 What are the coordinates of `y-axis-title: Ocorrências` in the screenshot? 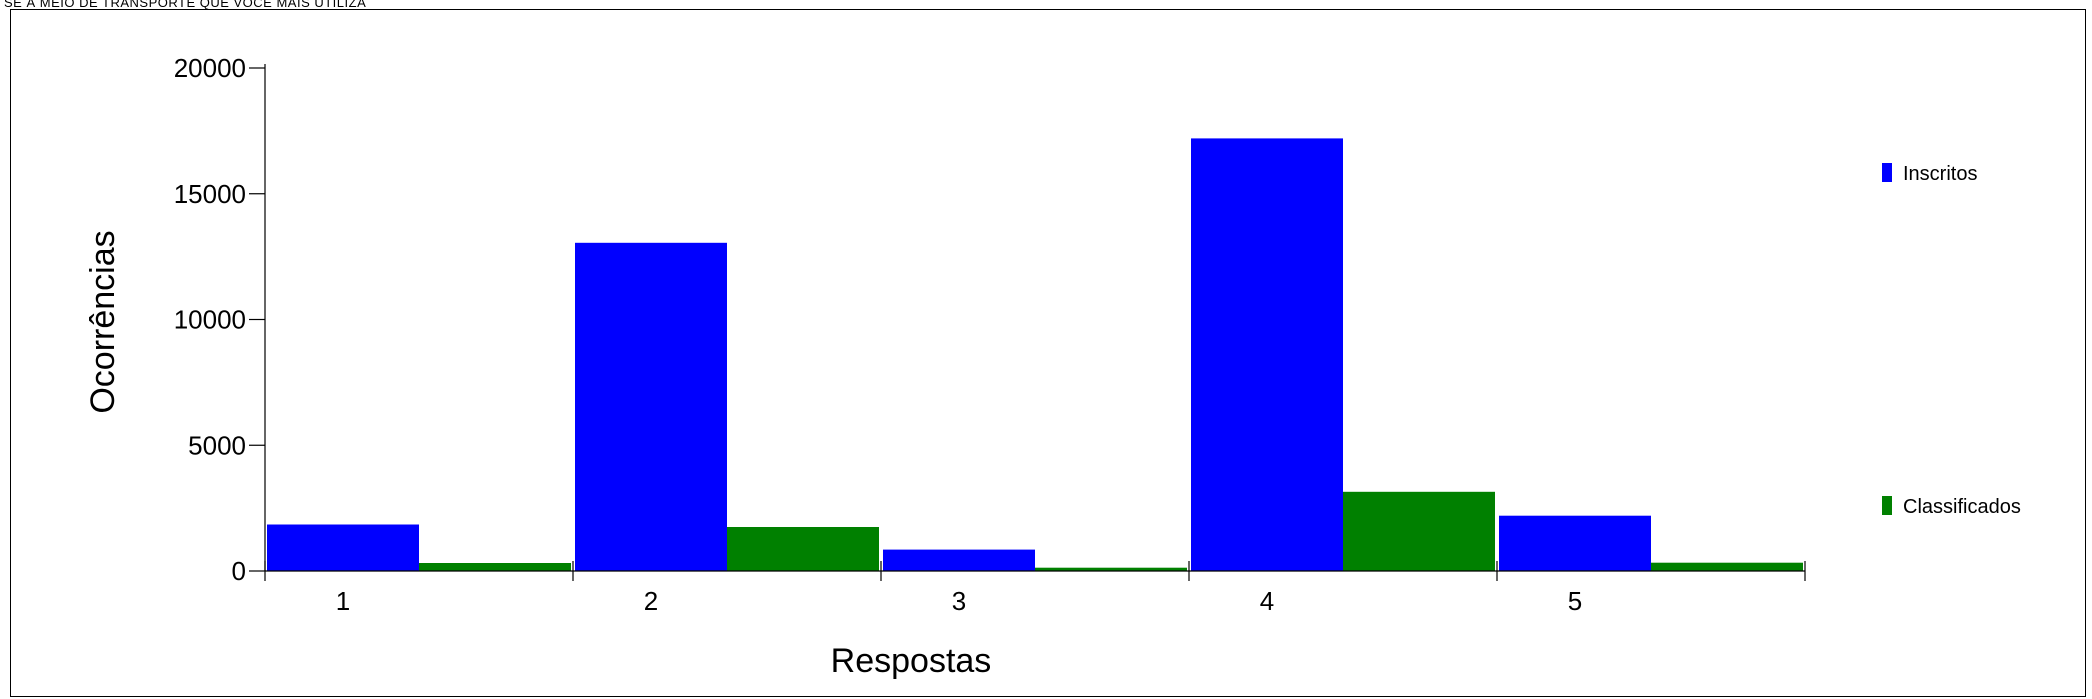 It's located at (103, 321).